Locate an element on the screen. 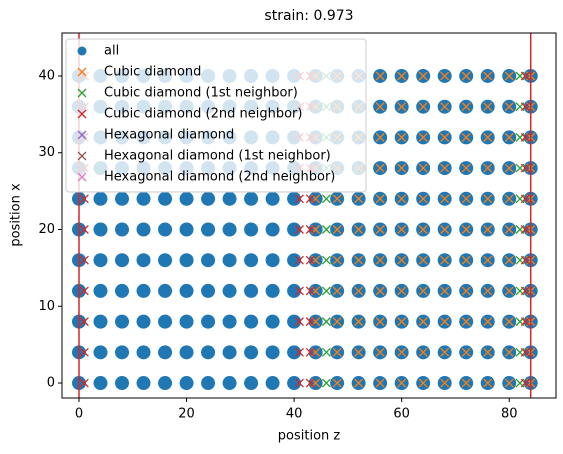 This screenshot has height=454, width=563. legend-label: Hexagonal diamond is located at coordinates (169, 135).